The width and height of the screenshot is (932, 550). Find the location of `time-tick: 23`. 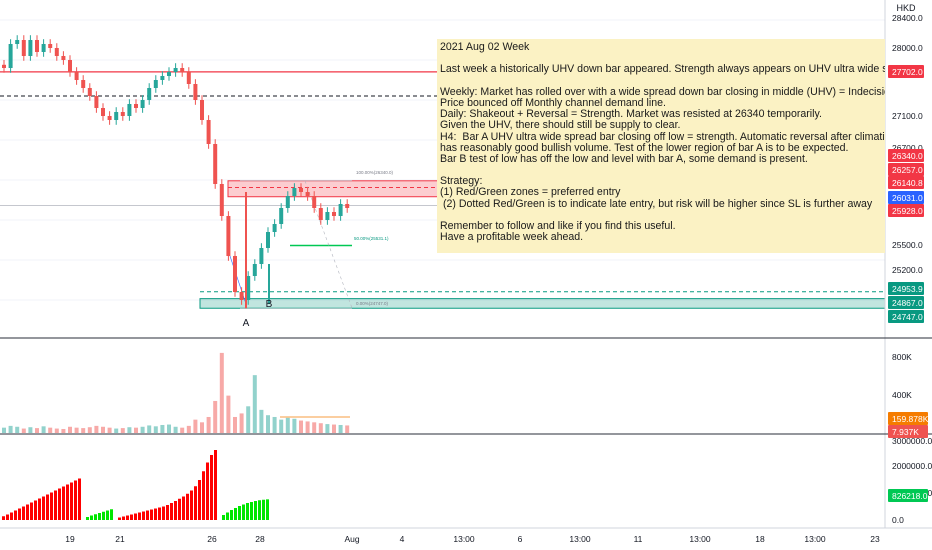

time-tick: 23 is located at coordinates (875, 539).